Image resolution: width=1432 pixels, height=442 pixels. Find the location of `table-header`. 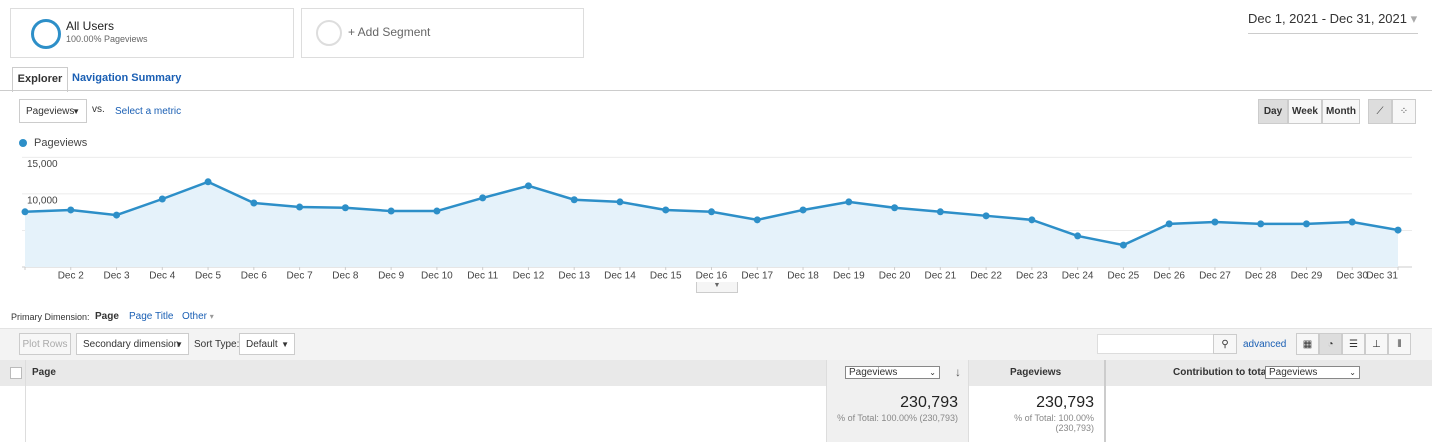

table-header is located at coordinates (716, 373).